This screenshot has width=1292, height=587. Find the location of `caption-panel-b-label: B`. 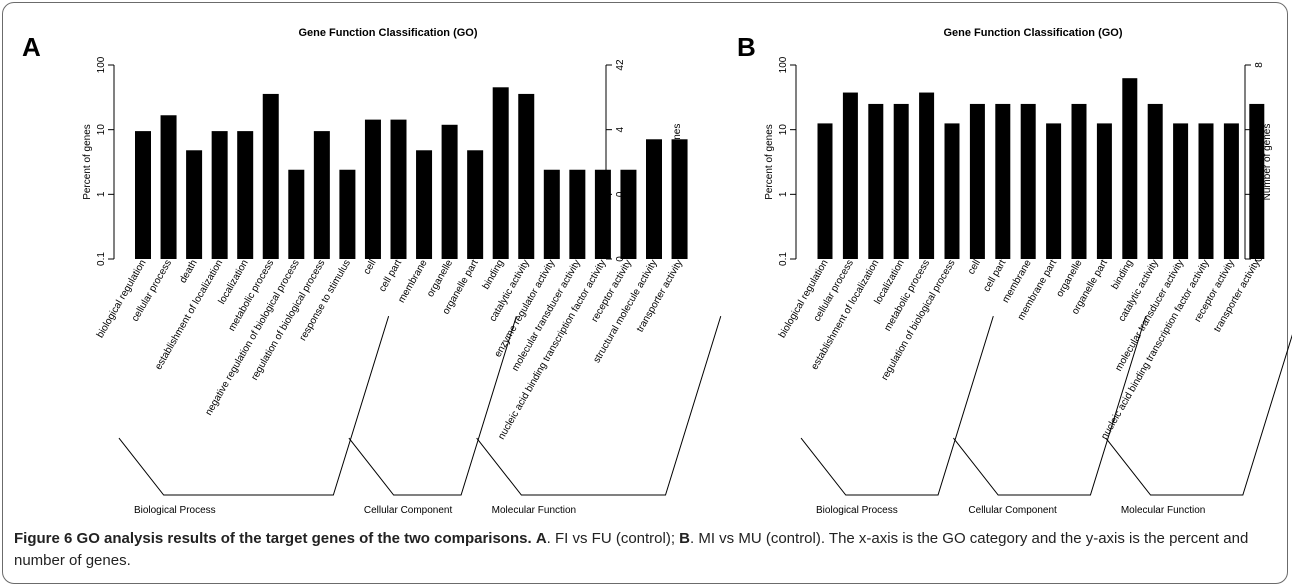

caption-panel-b-label: B is located at coordinates (685, 538).